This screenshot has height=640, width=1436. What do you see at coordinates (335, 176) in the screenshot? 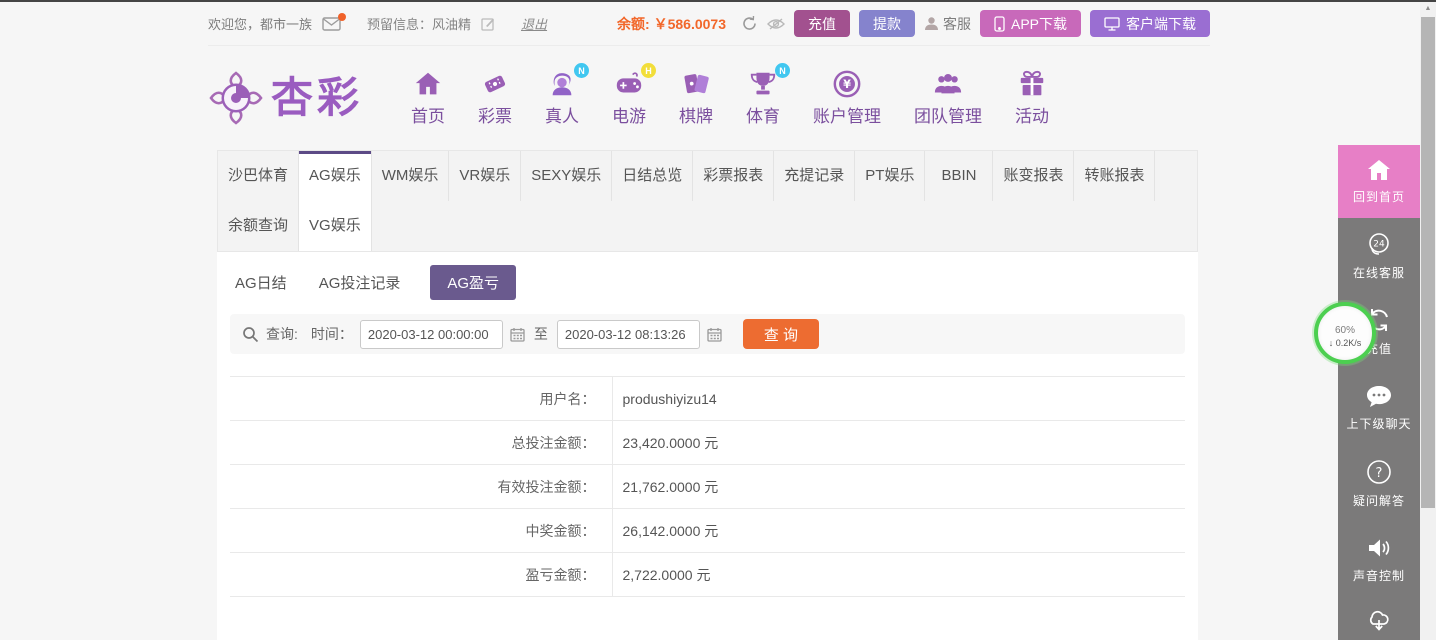
I see `tab-ag: AG娱乐` at bounding box center [335, 176].